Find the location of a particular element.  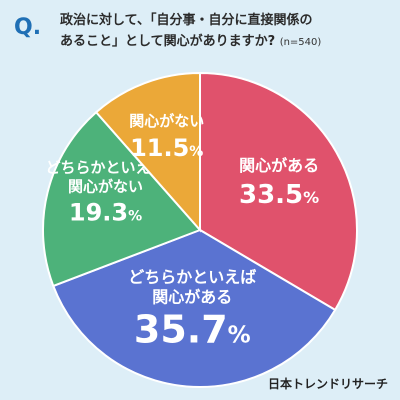

slice-label-1: 関心がある is located at coordinates (279, 165).